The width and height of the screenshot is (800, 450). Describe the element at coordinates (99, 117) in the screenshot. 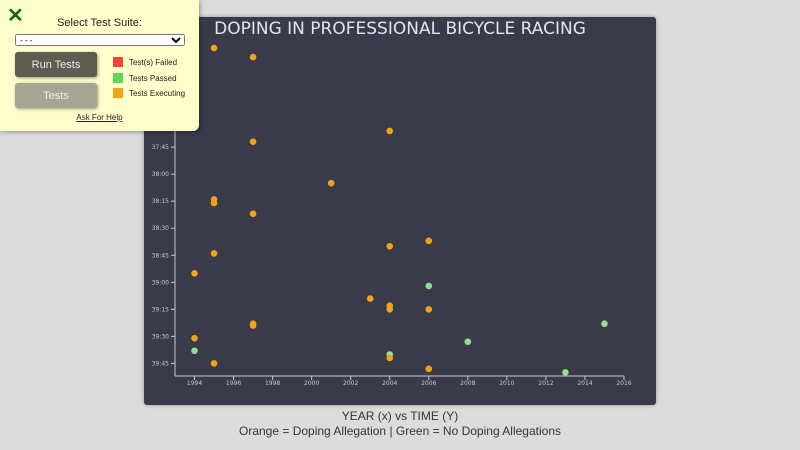

I see `ask-for-help-link: Ask For Help` at that location.